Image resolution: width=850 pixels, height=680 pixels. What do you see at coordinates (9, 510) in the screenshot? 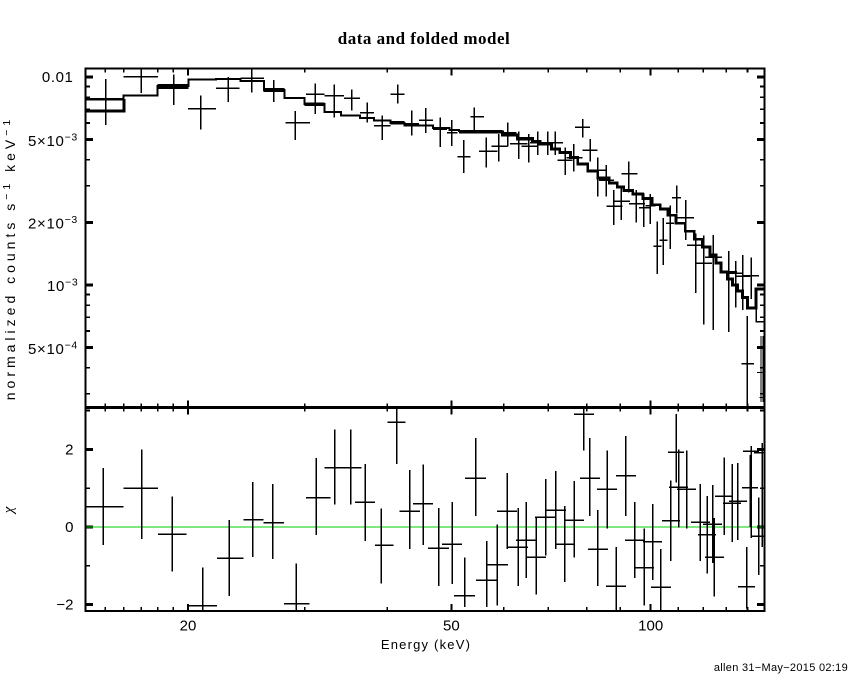
I see `svg-text: χ` at bounding box center [9, 510].